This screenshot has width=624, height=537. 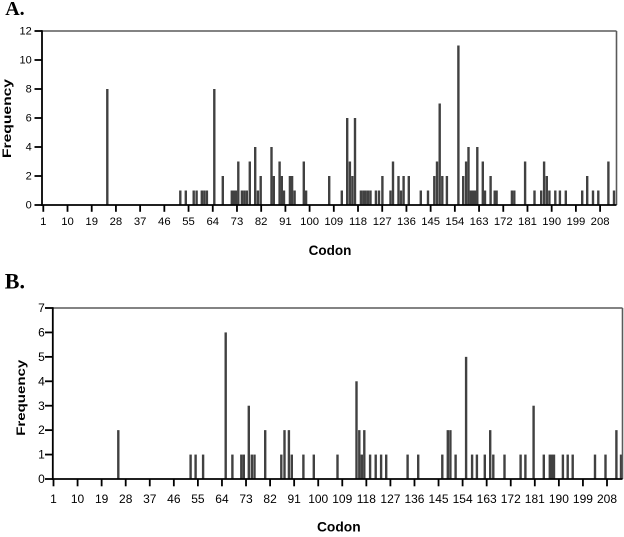 I want to click on svg-text: A., so click(x=14, y=10).